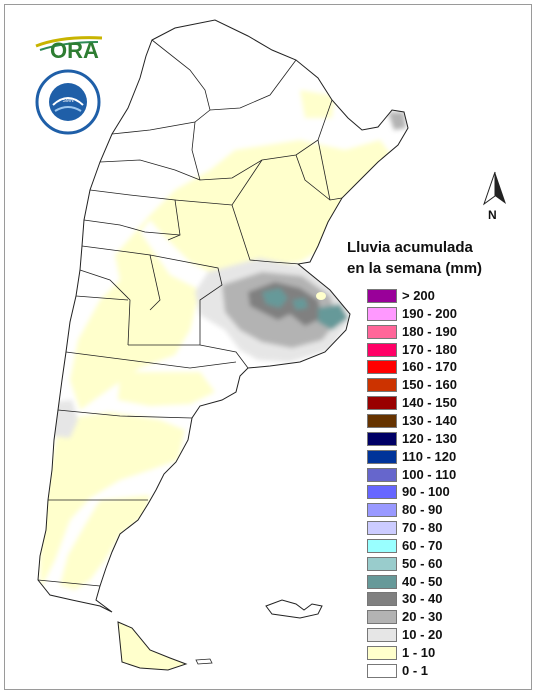 This screenshot has height=696, width=538. I want to click on ora-logo-text: ORA, so click(74, 50).